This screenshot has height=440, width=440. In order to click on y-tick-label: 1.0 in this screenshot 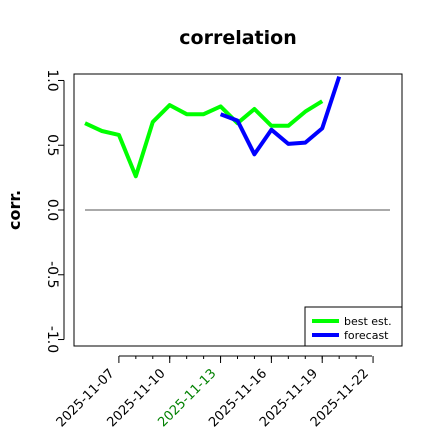, I will do `click(52, 80)`.